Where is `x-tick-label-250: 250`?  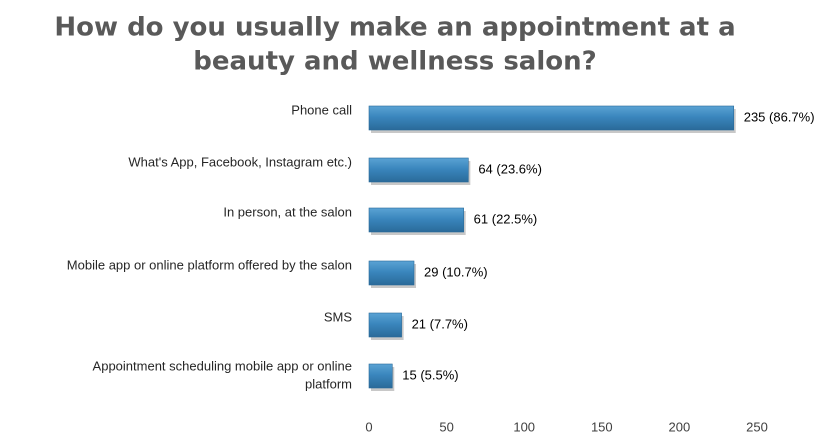
x-tick-label-250: 250 is located at coordinates (757, 426).